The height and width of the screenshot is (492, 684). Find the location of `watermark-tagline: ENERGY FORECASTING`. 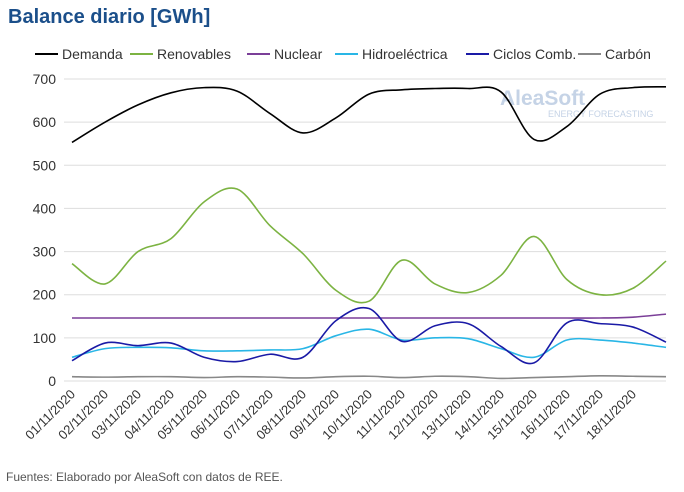

watermark-tagline: ENERGY FORECASTING is located at coordinates (600, 114).